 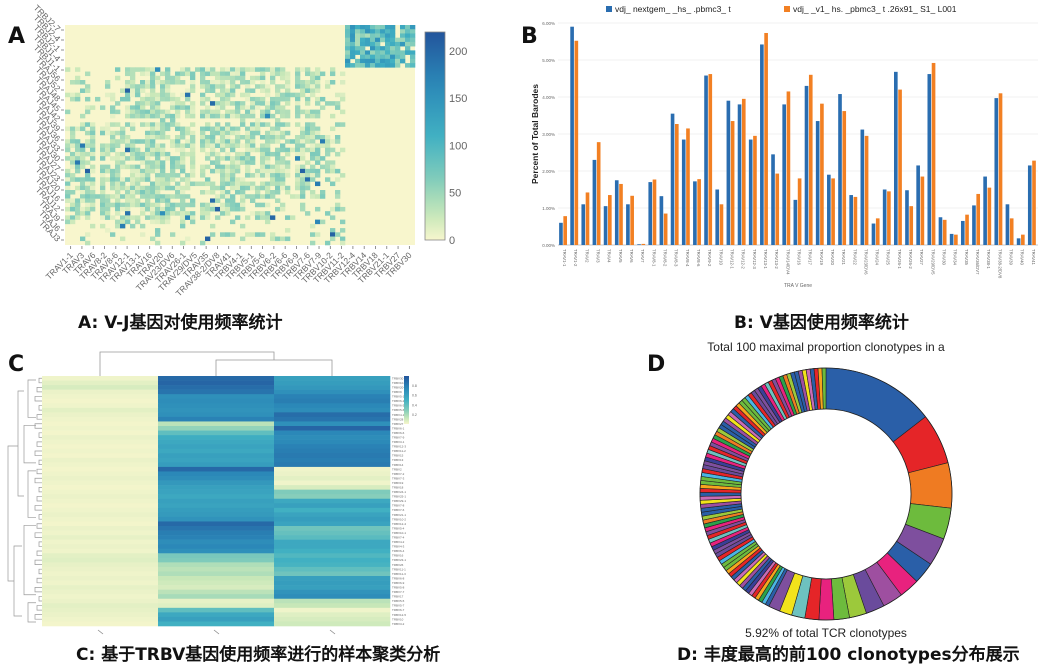 I want to click on row-label-c: TRBV17, so click(x=398, y=597).